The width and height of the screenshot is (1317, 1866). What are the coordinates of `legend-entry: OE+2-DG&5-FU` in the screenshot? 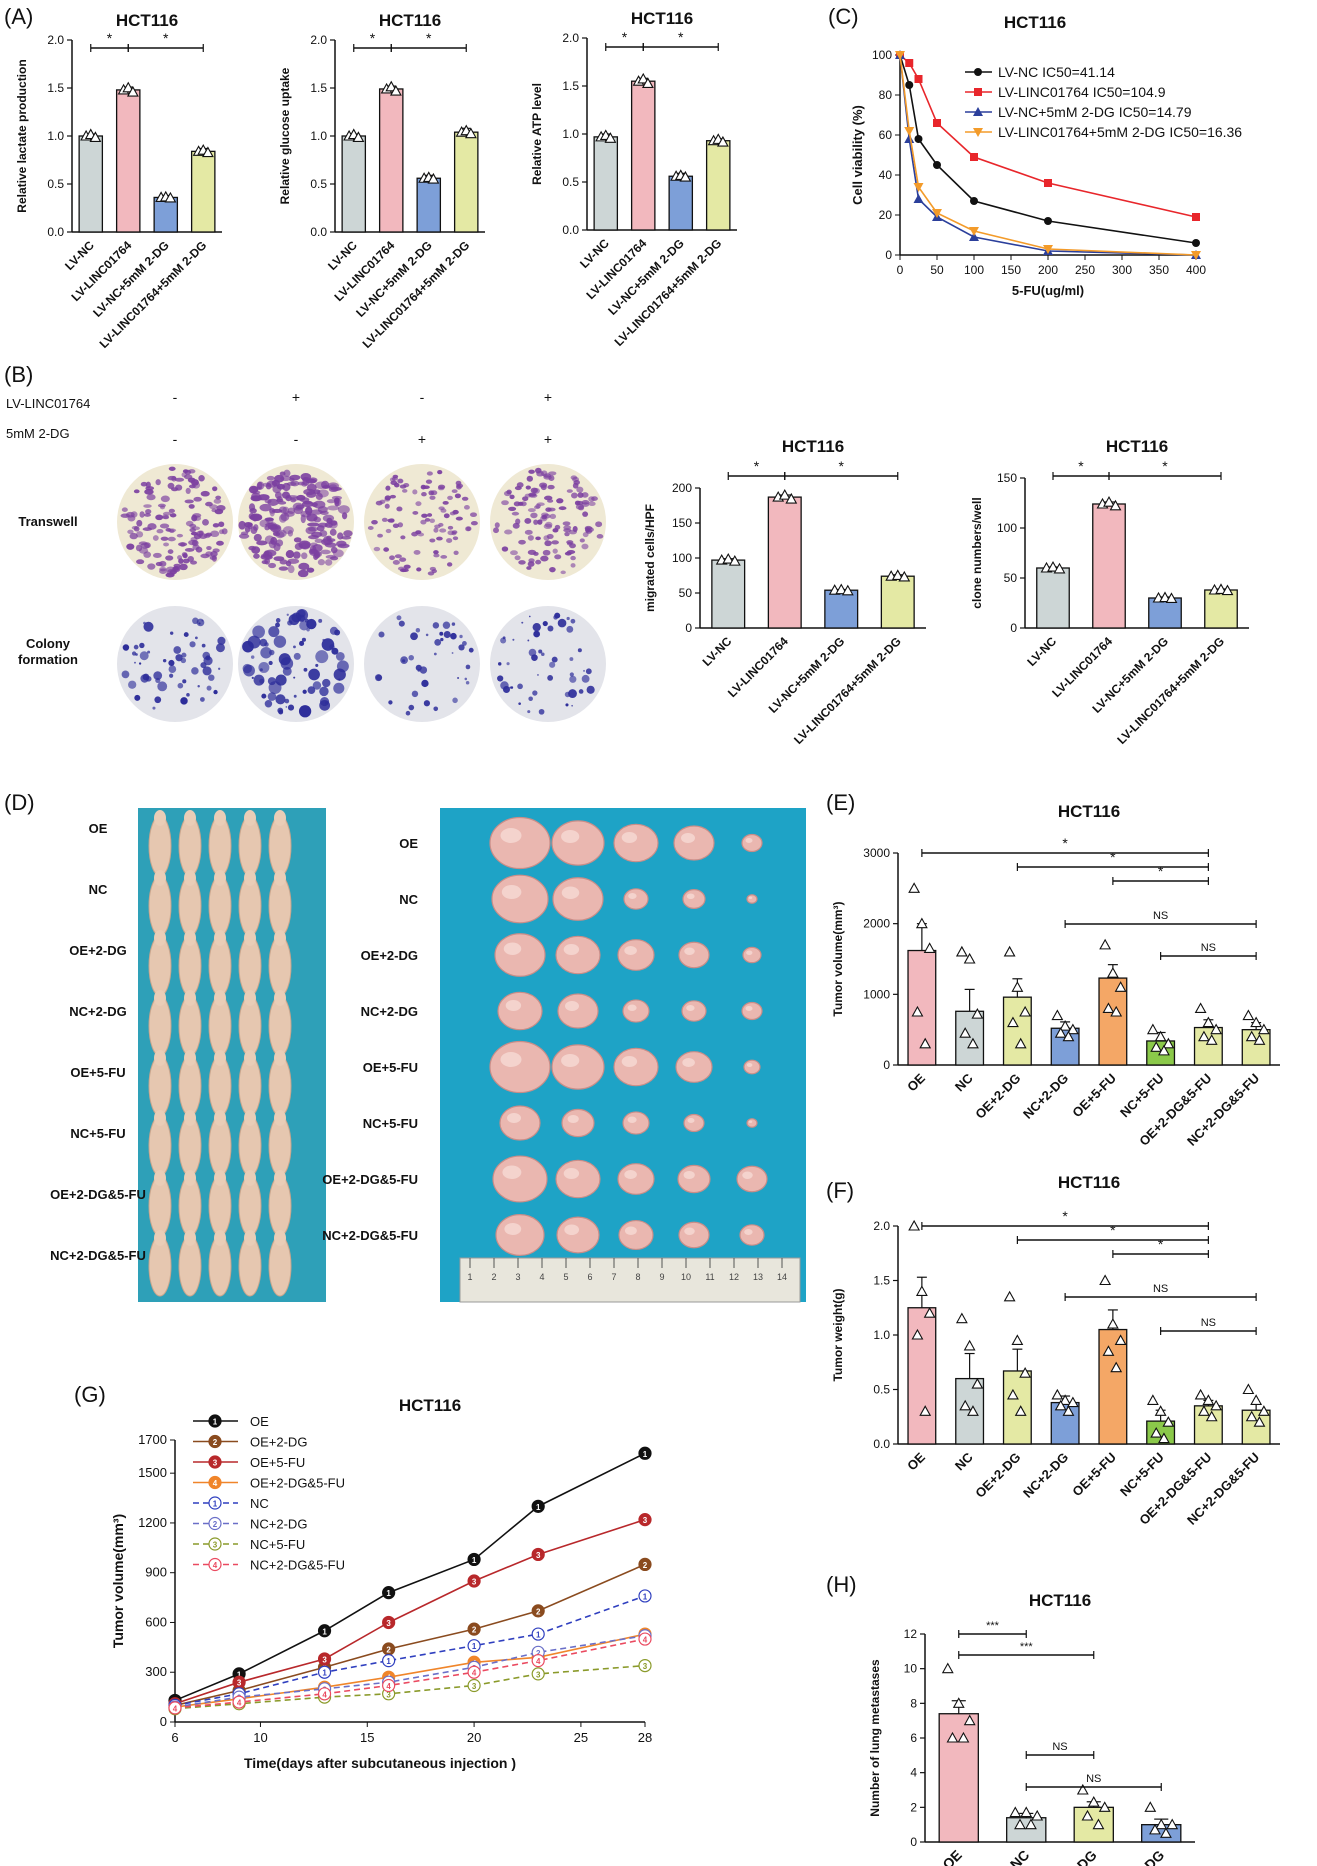 It's located at (297, 1483).